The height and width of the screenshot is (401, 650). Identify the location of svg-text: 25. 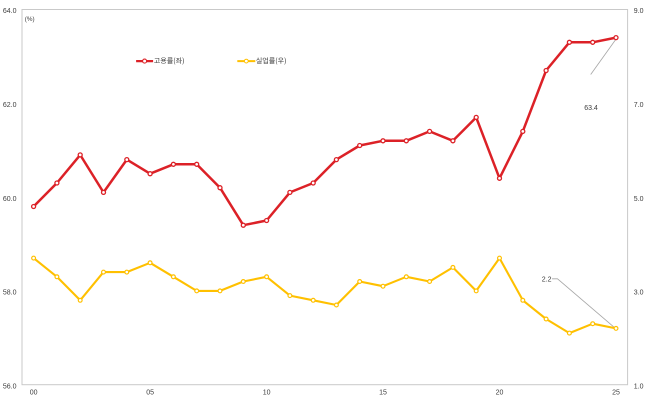
(616, 393).